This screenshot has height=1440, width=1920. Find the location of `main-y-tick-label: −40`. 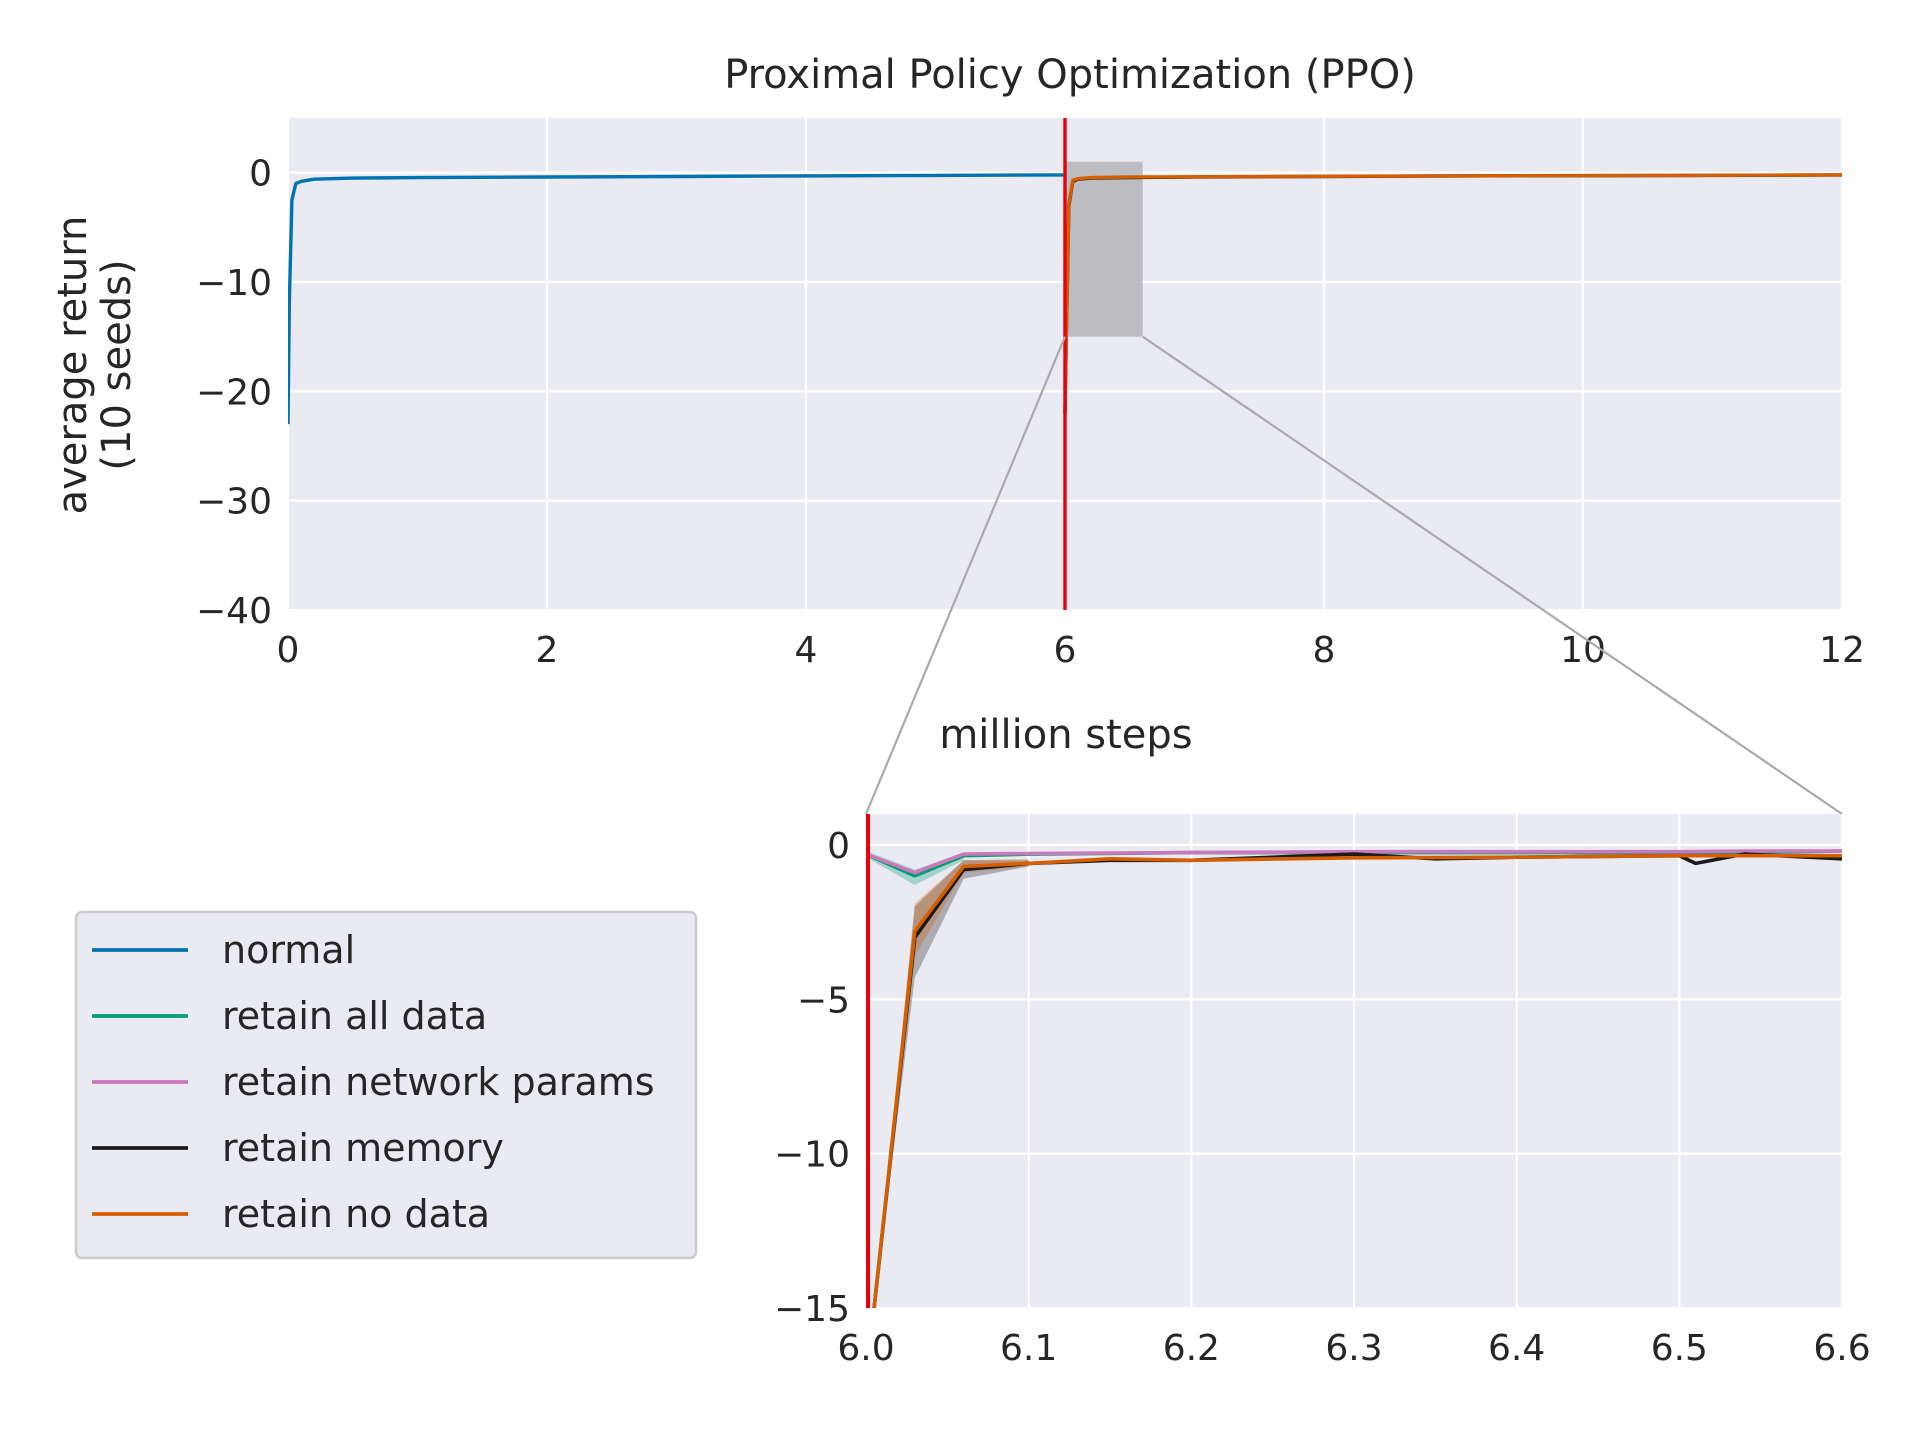

main-y-tick-label: −40 is located at coordinates (234, 611).